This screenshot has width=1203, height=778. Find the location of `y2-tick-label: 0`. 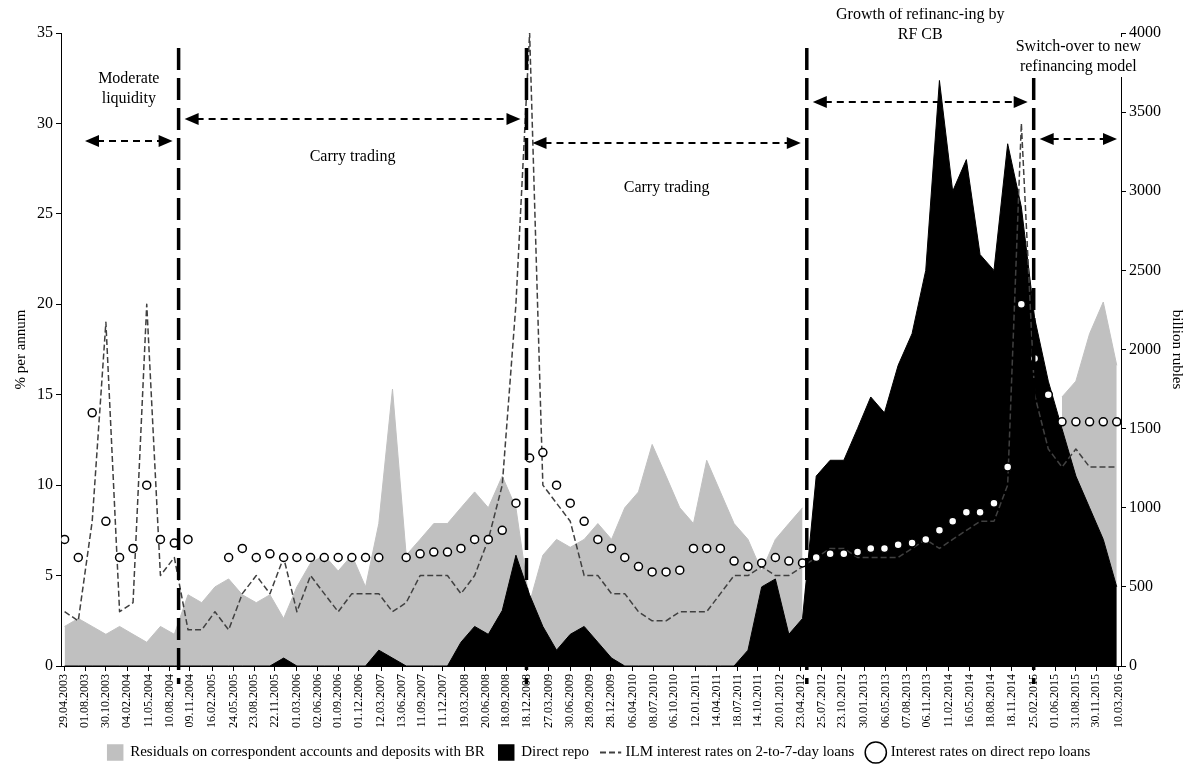

y2-tick-label: 0 is located at coordinates (1133, 665).